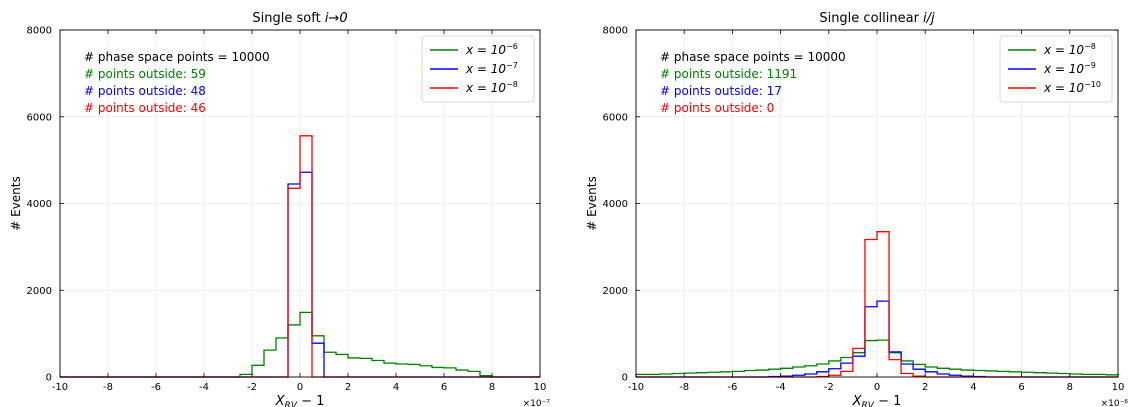  What do you see at coordinates (491, 68) in the screenshot?
I see `legend-entry: x = 10−7` at bounding box center [491, 68].